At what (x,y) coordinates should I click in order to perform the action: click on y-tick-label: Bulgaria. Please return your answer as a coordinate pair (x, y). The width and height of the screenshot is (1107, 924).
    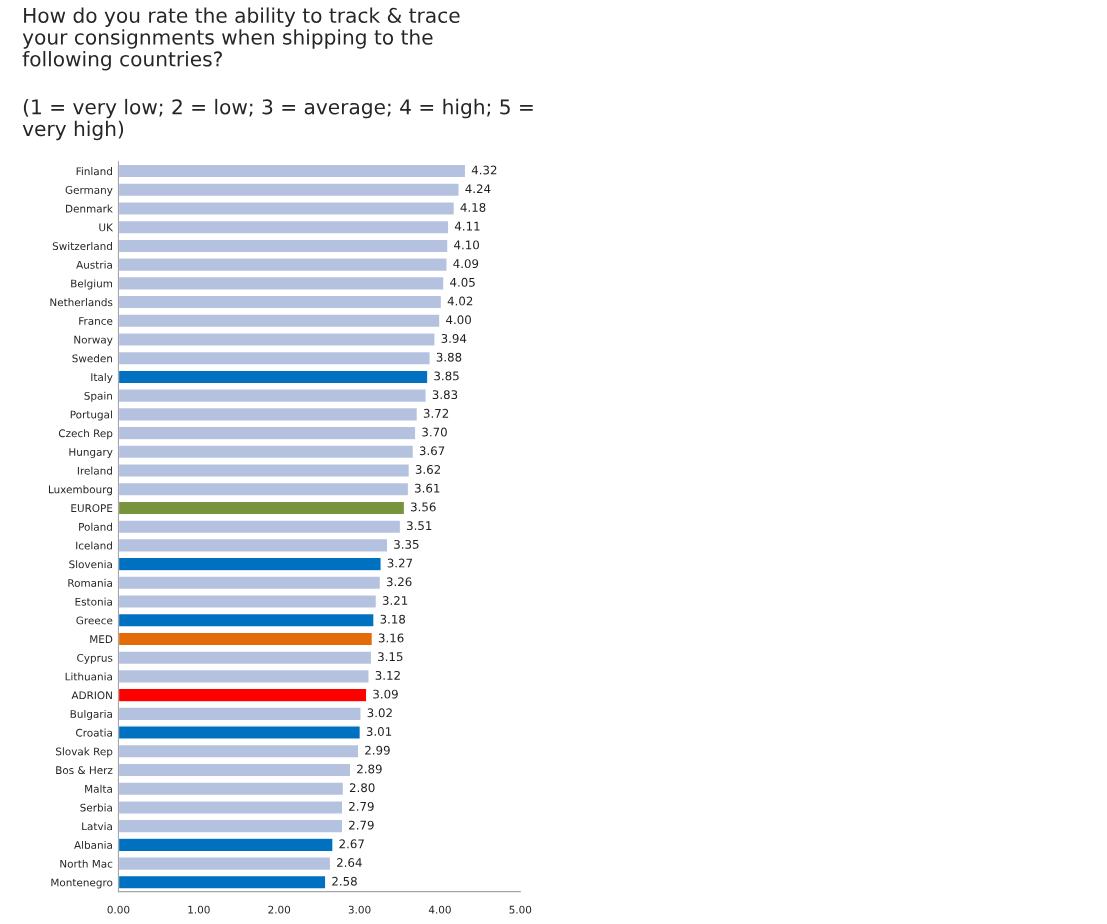
    Looking at the image, I should click on (91, 714).